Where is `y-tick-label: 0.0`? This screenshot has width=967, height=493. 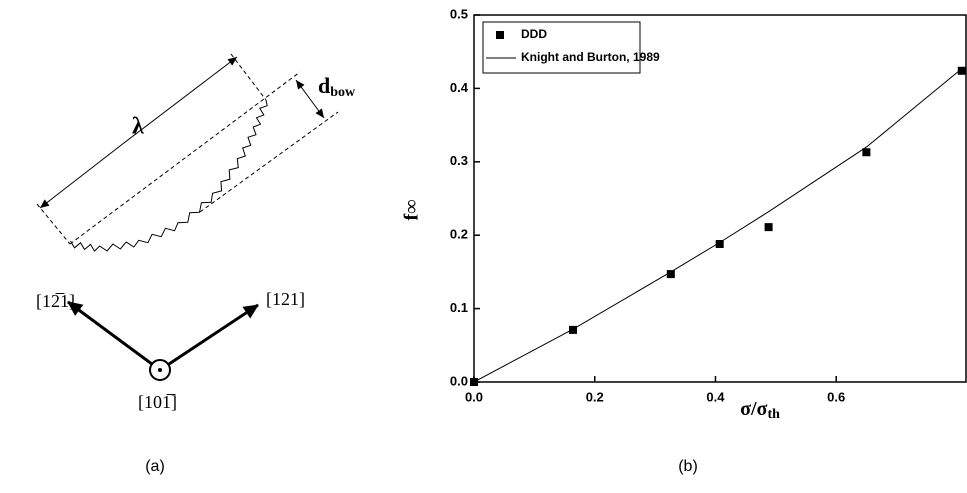
y-tick-label: 0.0 is located at coordinates (459, 380).